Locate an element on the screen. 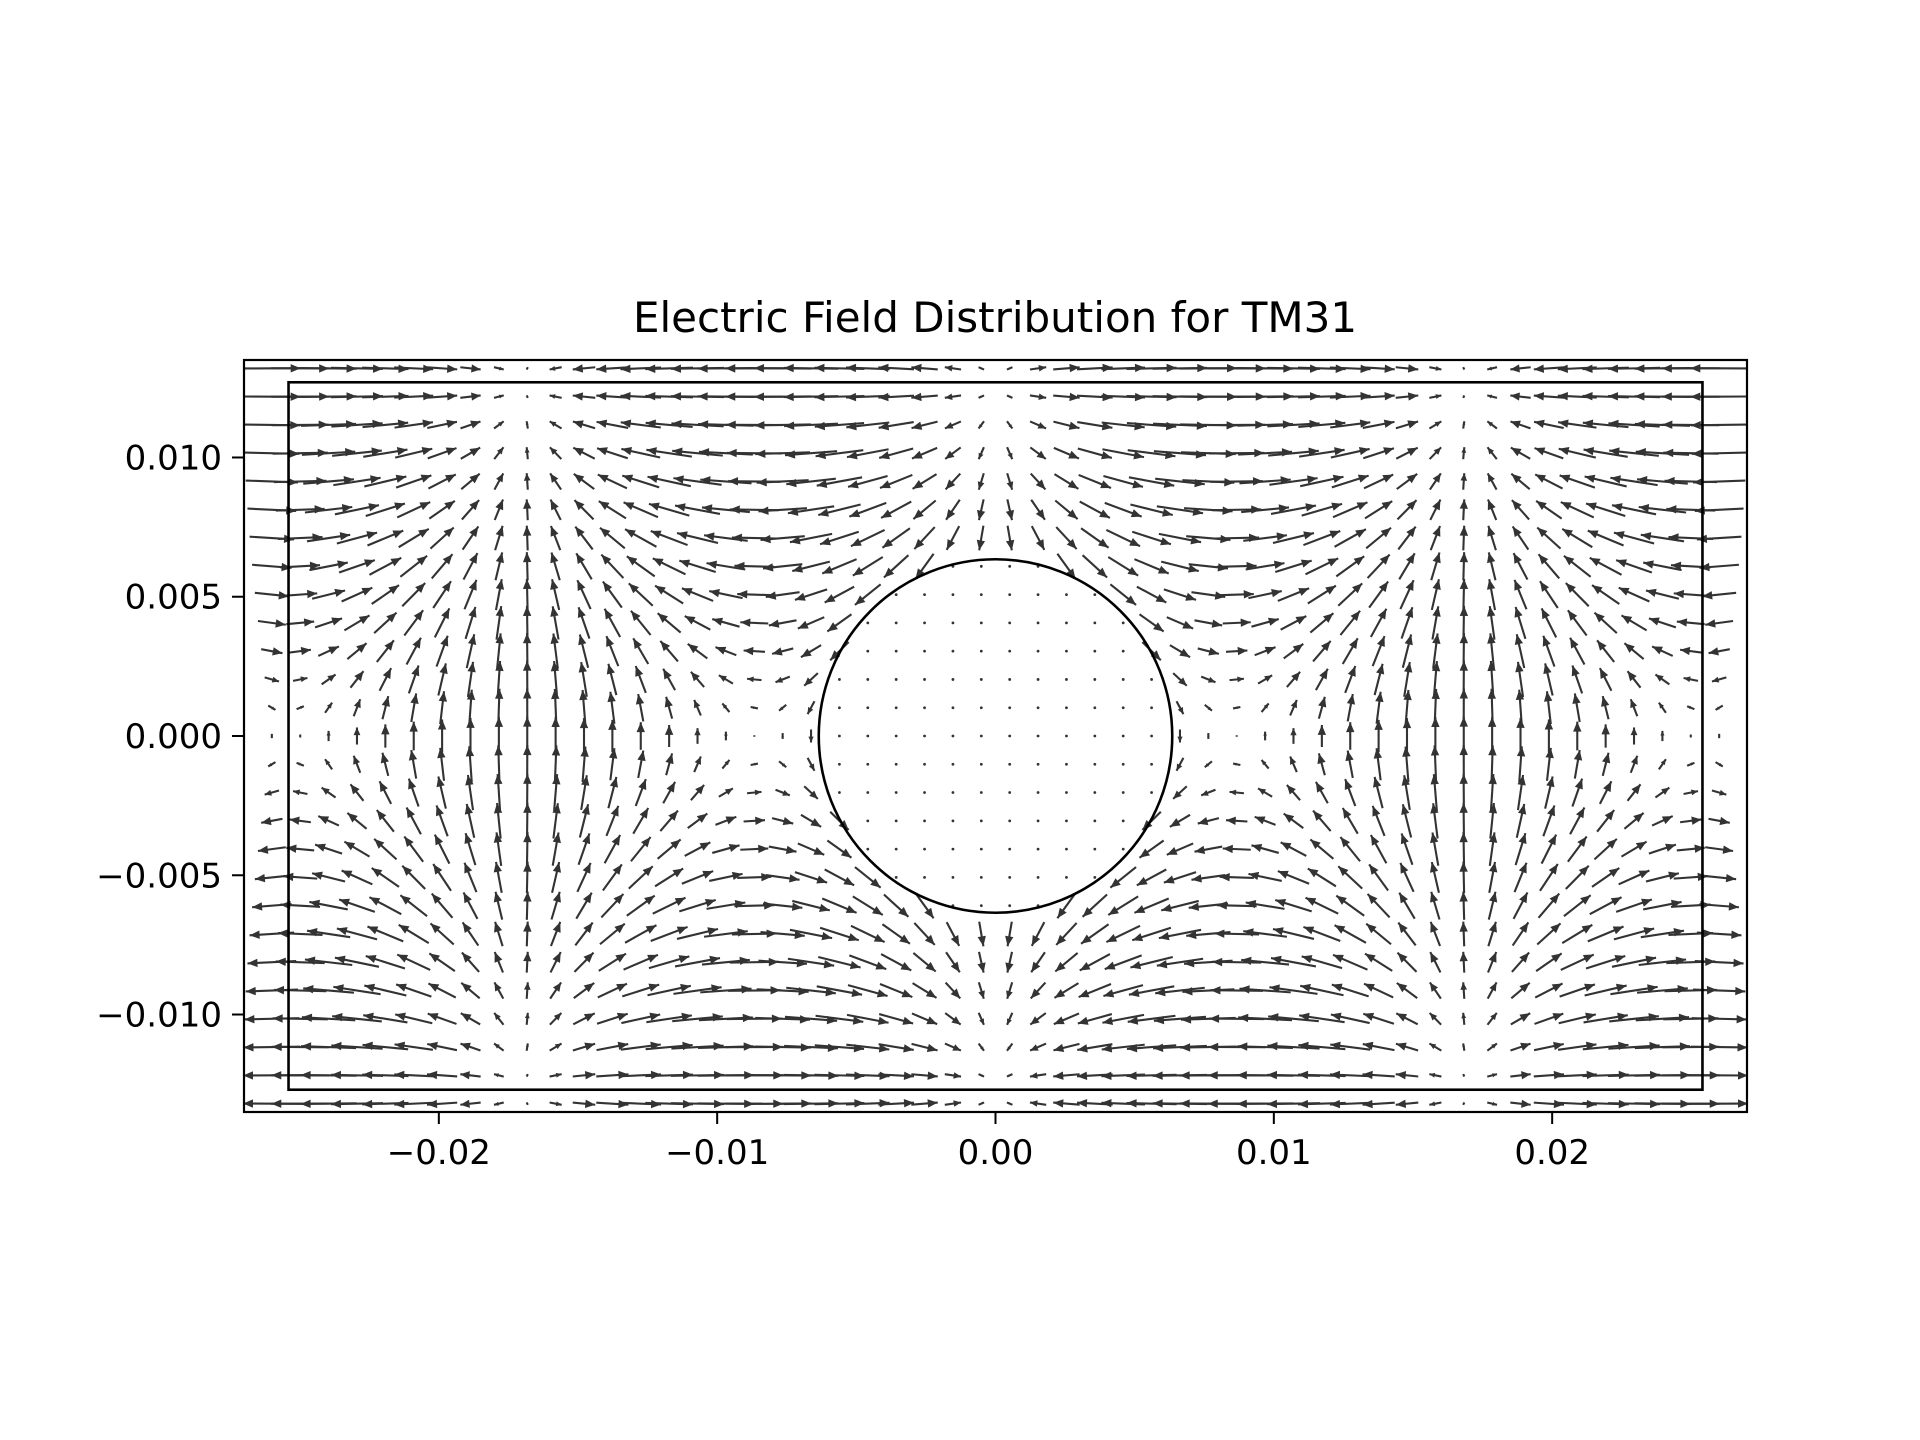  x-axis: −0.02 −0.01 0.00 0.01 0.02 is located at coordinates (988, 1142).